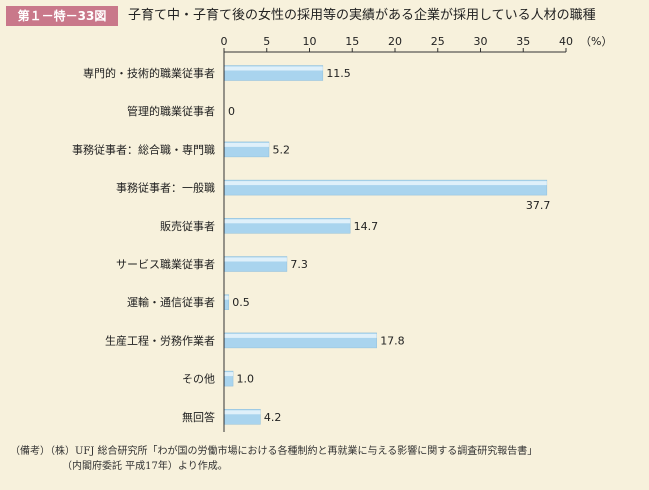 This screenshot has height=490, width=649. I want to click on value-label: 17.8, so click(392, 340).